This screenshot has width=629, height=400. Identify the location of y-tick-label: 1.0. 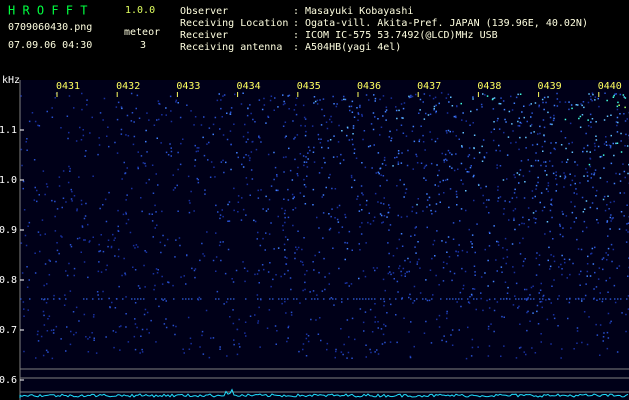
(8, 180).